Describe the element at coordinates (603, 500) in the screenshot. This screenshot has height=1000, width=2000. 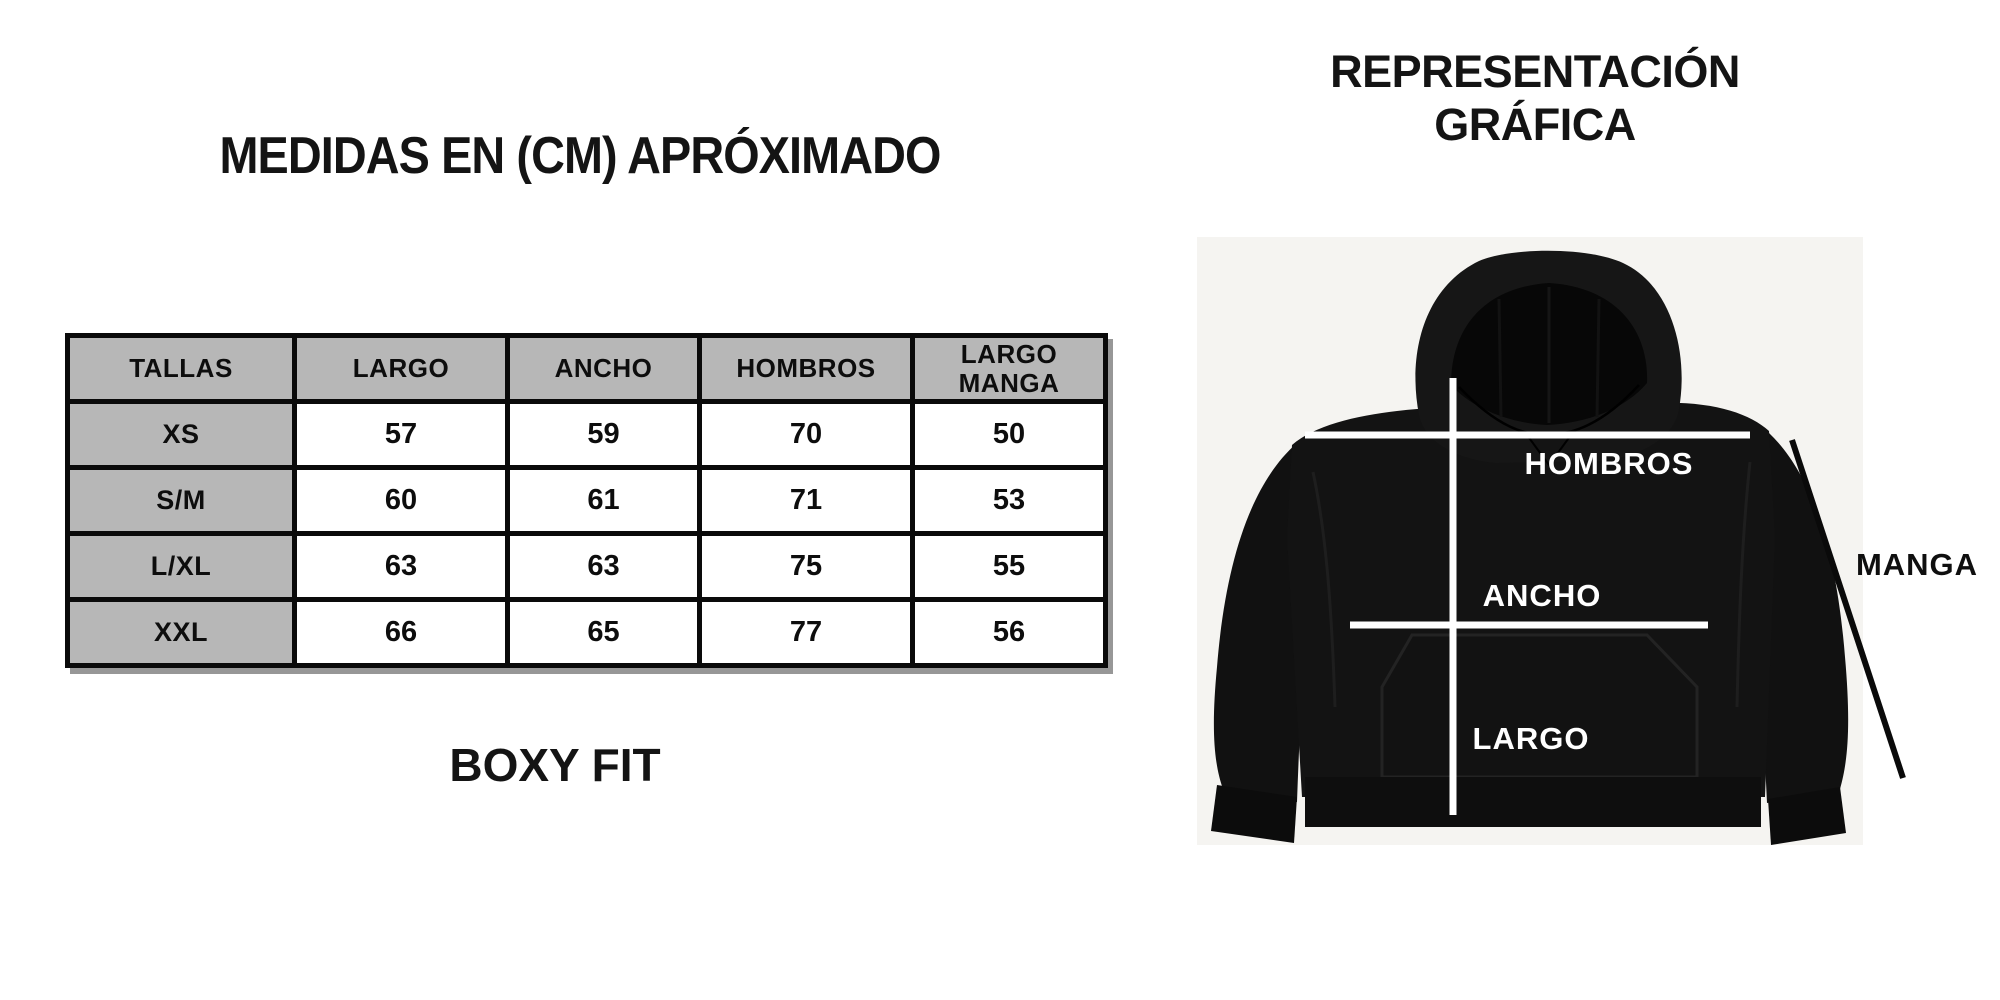
I see `value-cell: 61` at that location.